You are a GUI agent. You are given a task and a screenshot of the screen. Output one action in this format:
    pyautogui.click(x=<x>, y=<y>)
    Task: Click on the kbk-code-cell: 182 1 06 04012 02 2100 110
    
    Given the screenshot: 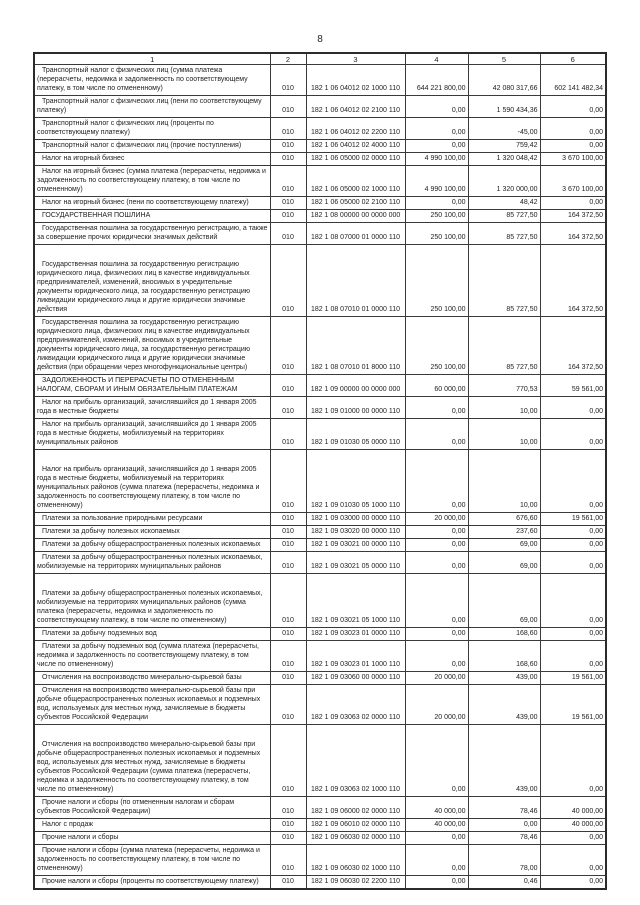 What is the action you would take?
    pyautogui.click(x=355, y=106)
    